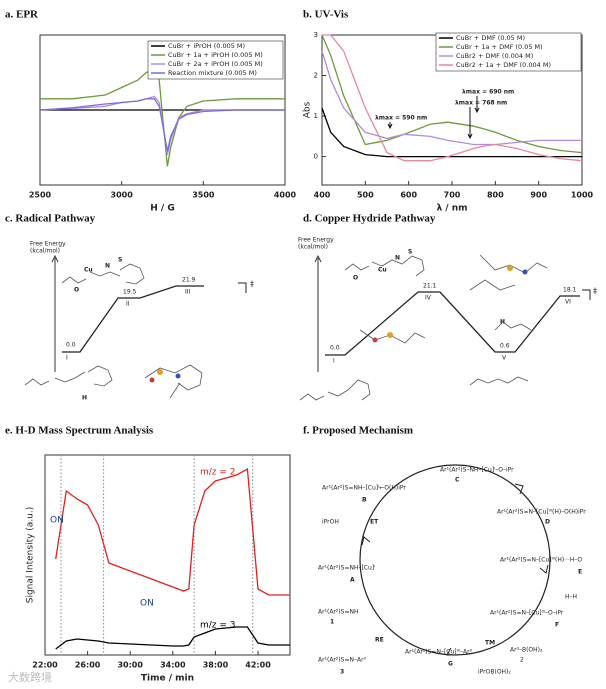 This screenshot has width=606, height=689. Describe the element at coordinates (494, 56) in the screenshot. I see `legend-label: CuBr2 + DMF (0.004 M)` at that location.